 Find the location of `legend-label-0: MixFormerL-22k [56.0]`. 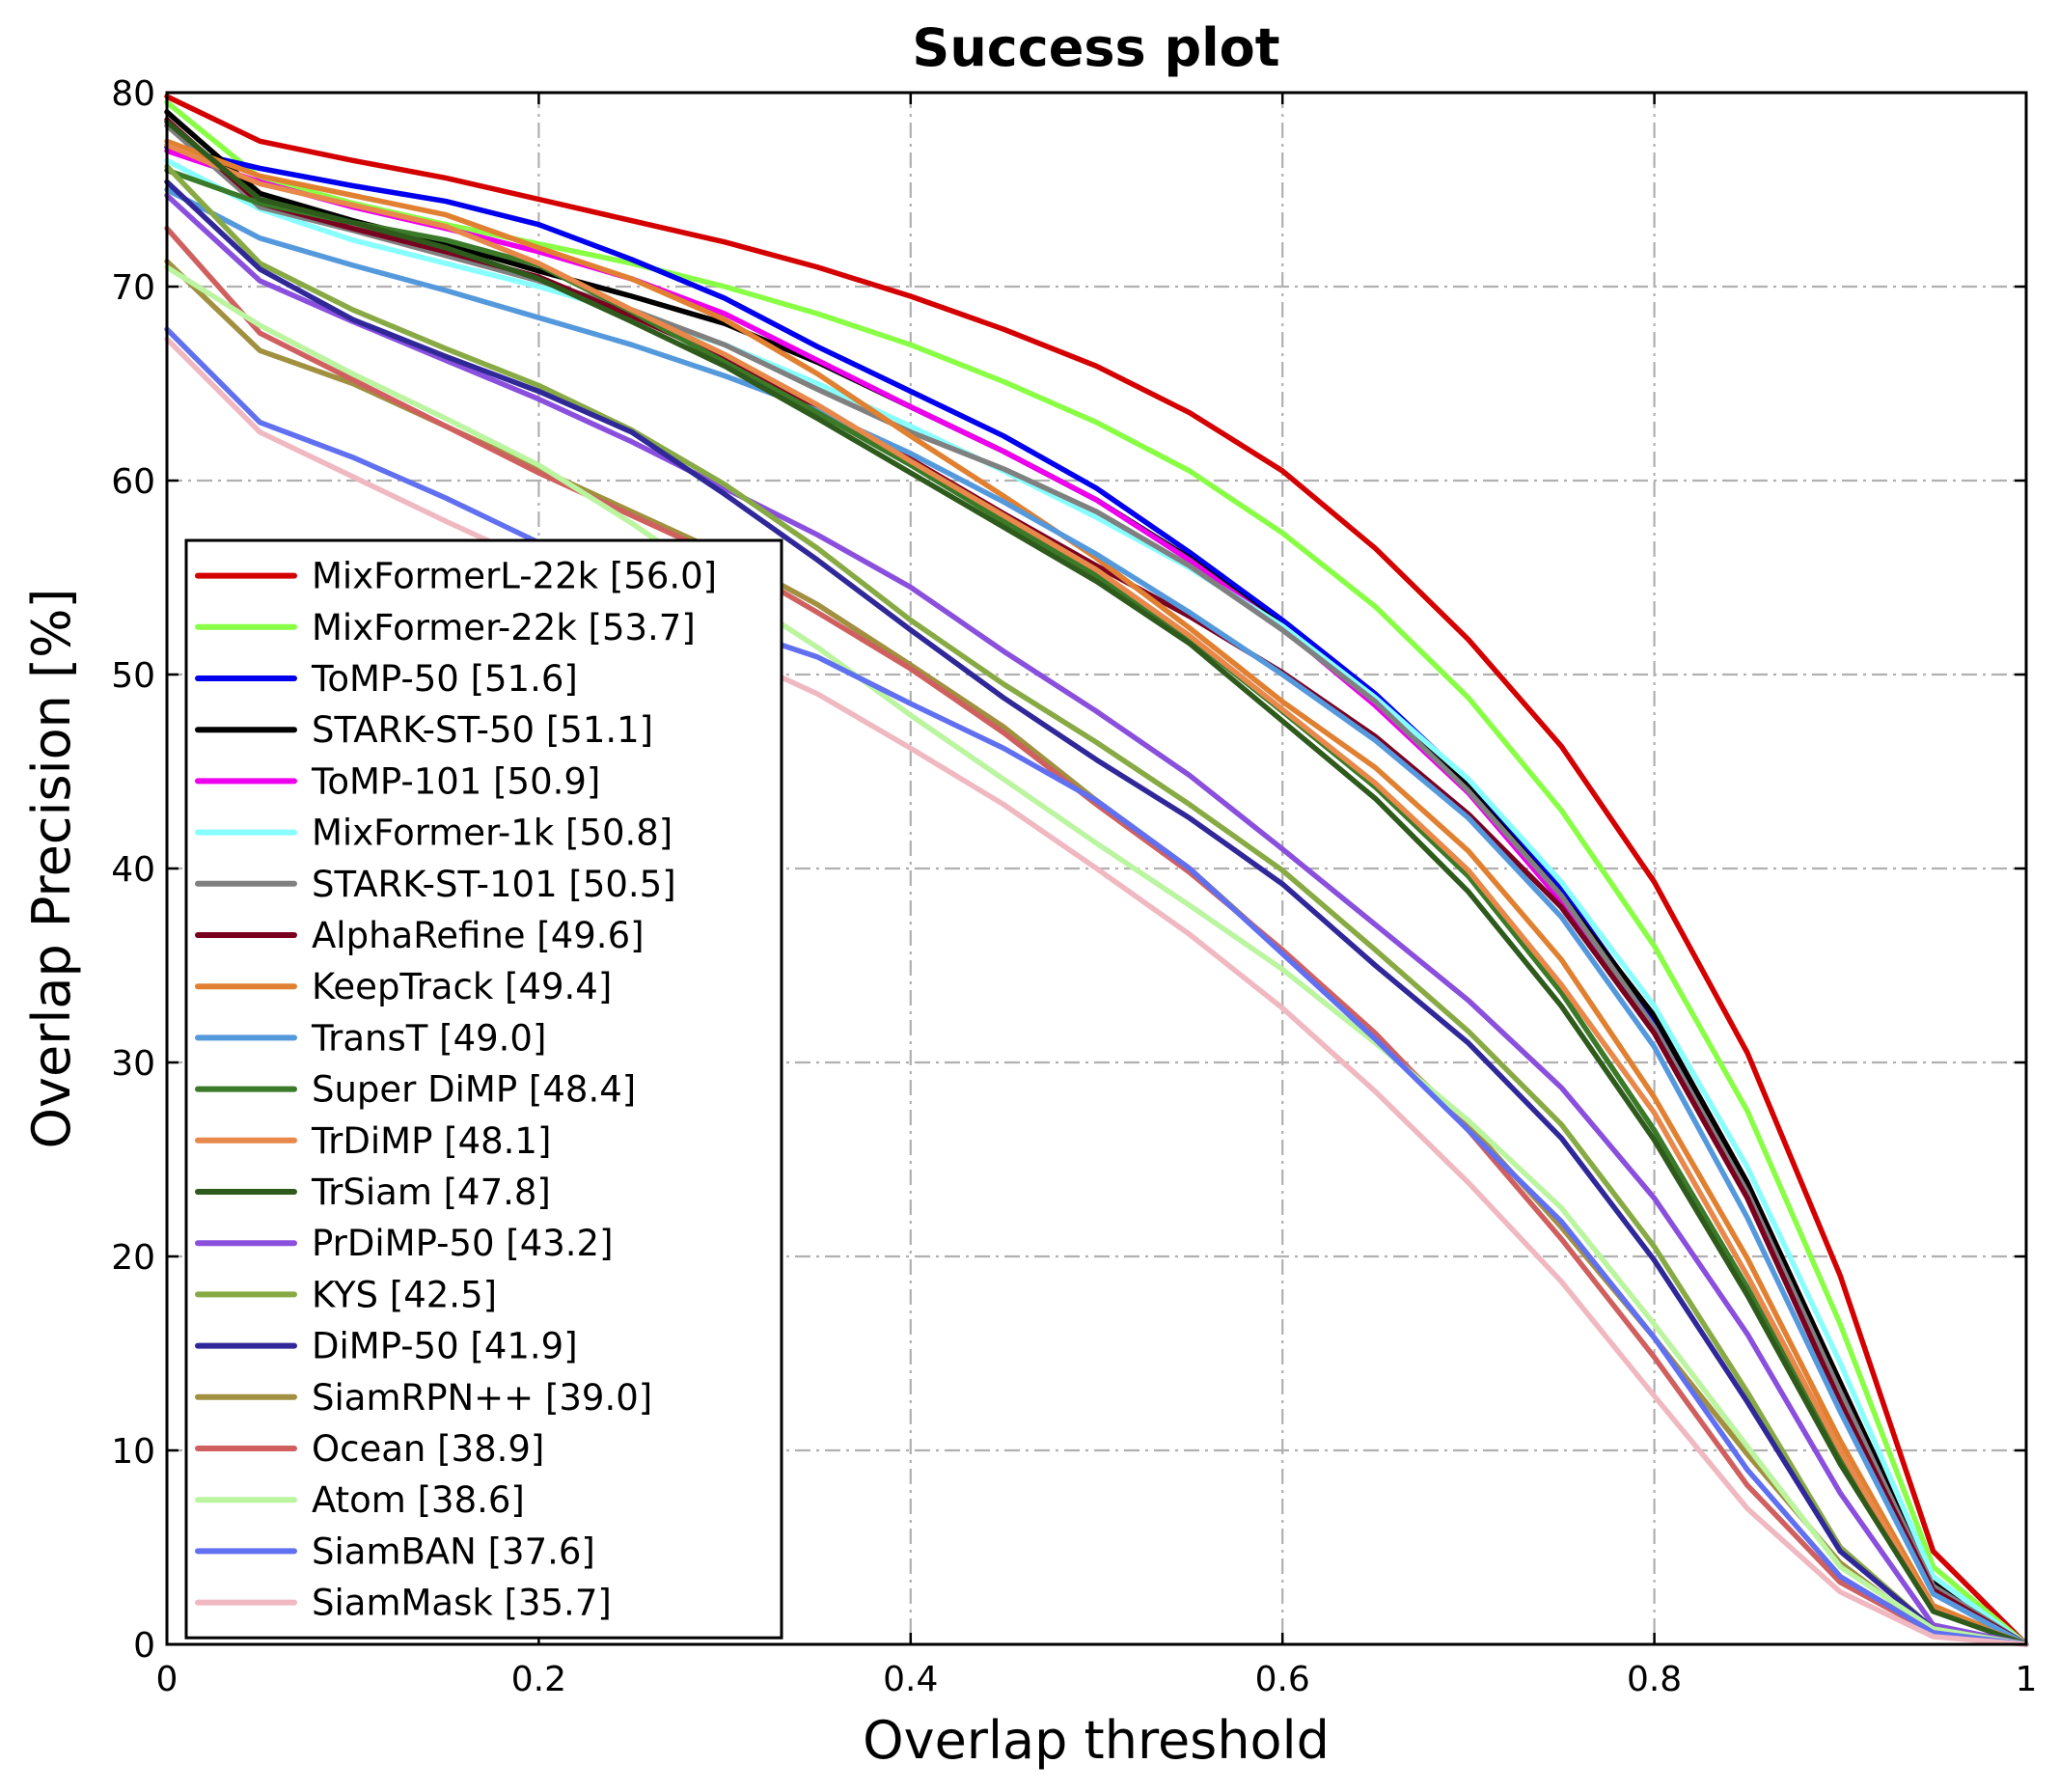

legend-label-0: MixFormerL-22k [56.0] is located at coordinates (514, 576).